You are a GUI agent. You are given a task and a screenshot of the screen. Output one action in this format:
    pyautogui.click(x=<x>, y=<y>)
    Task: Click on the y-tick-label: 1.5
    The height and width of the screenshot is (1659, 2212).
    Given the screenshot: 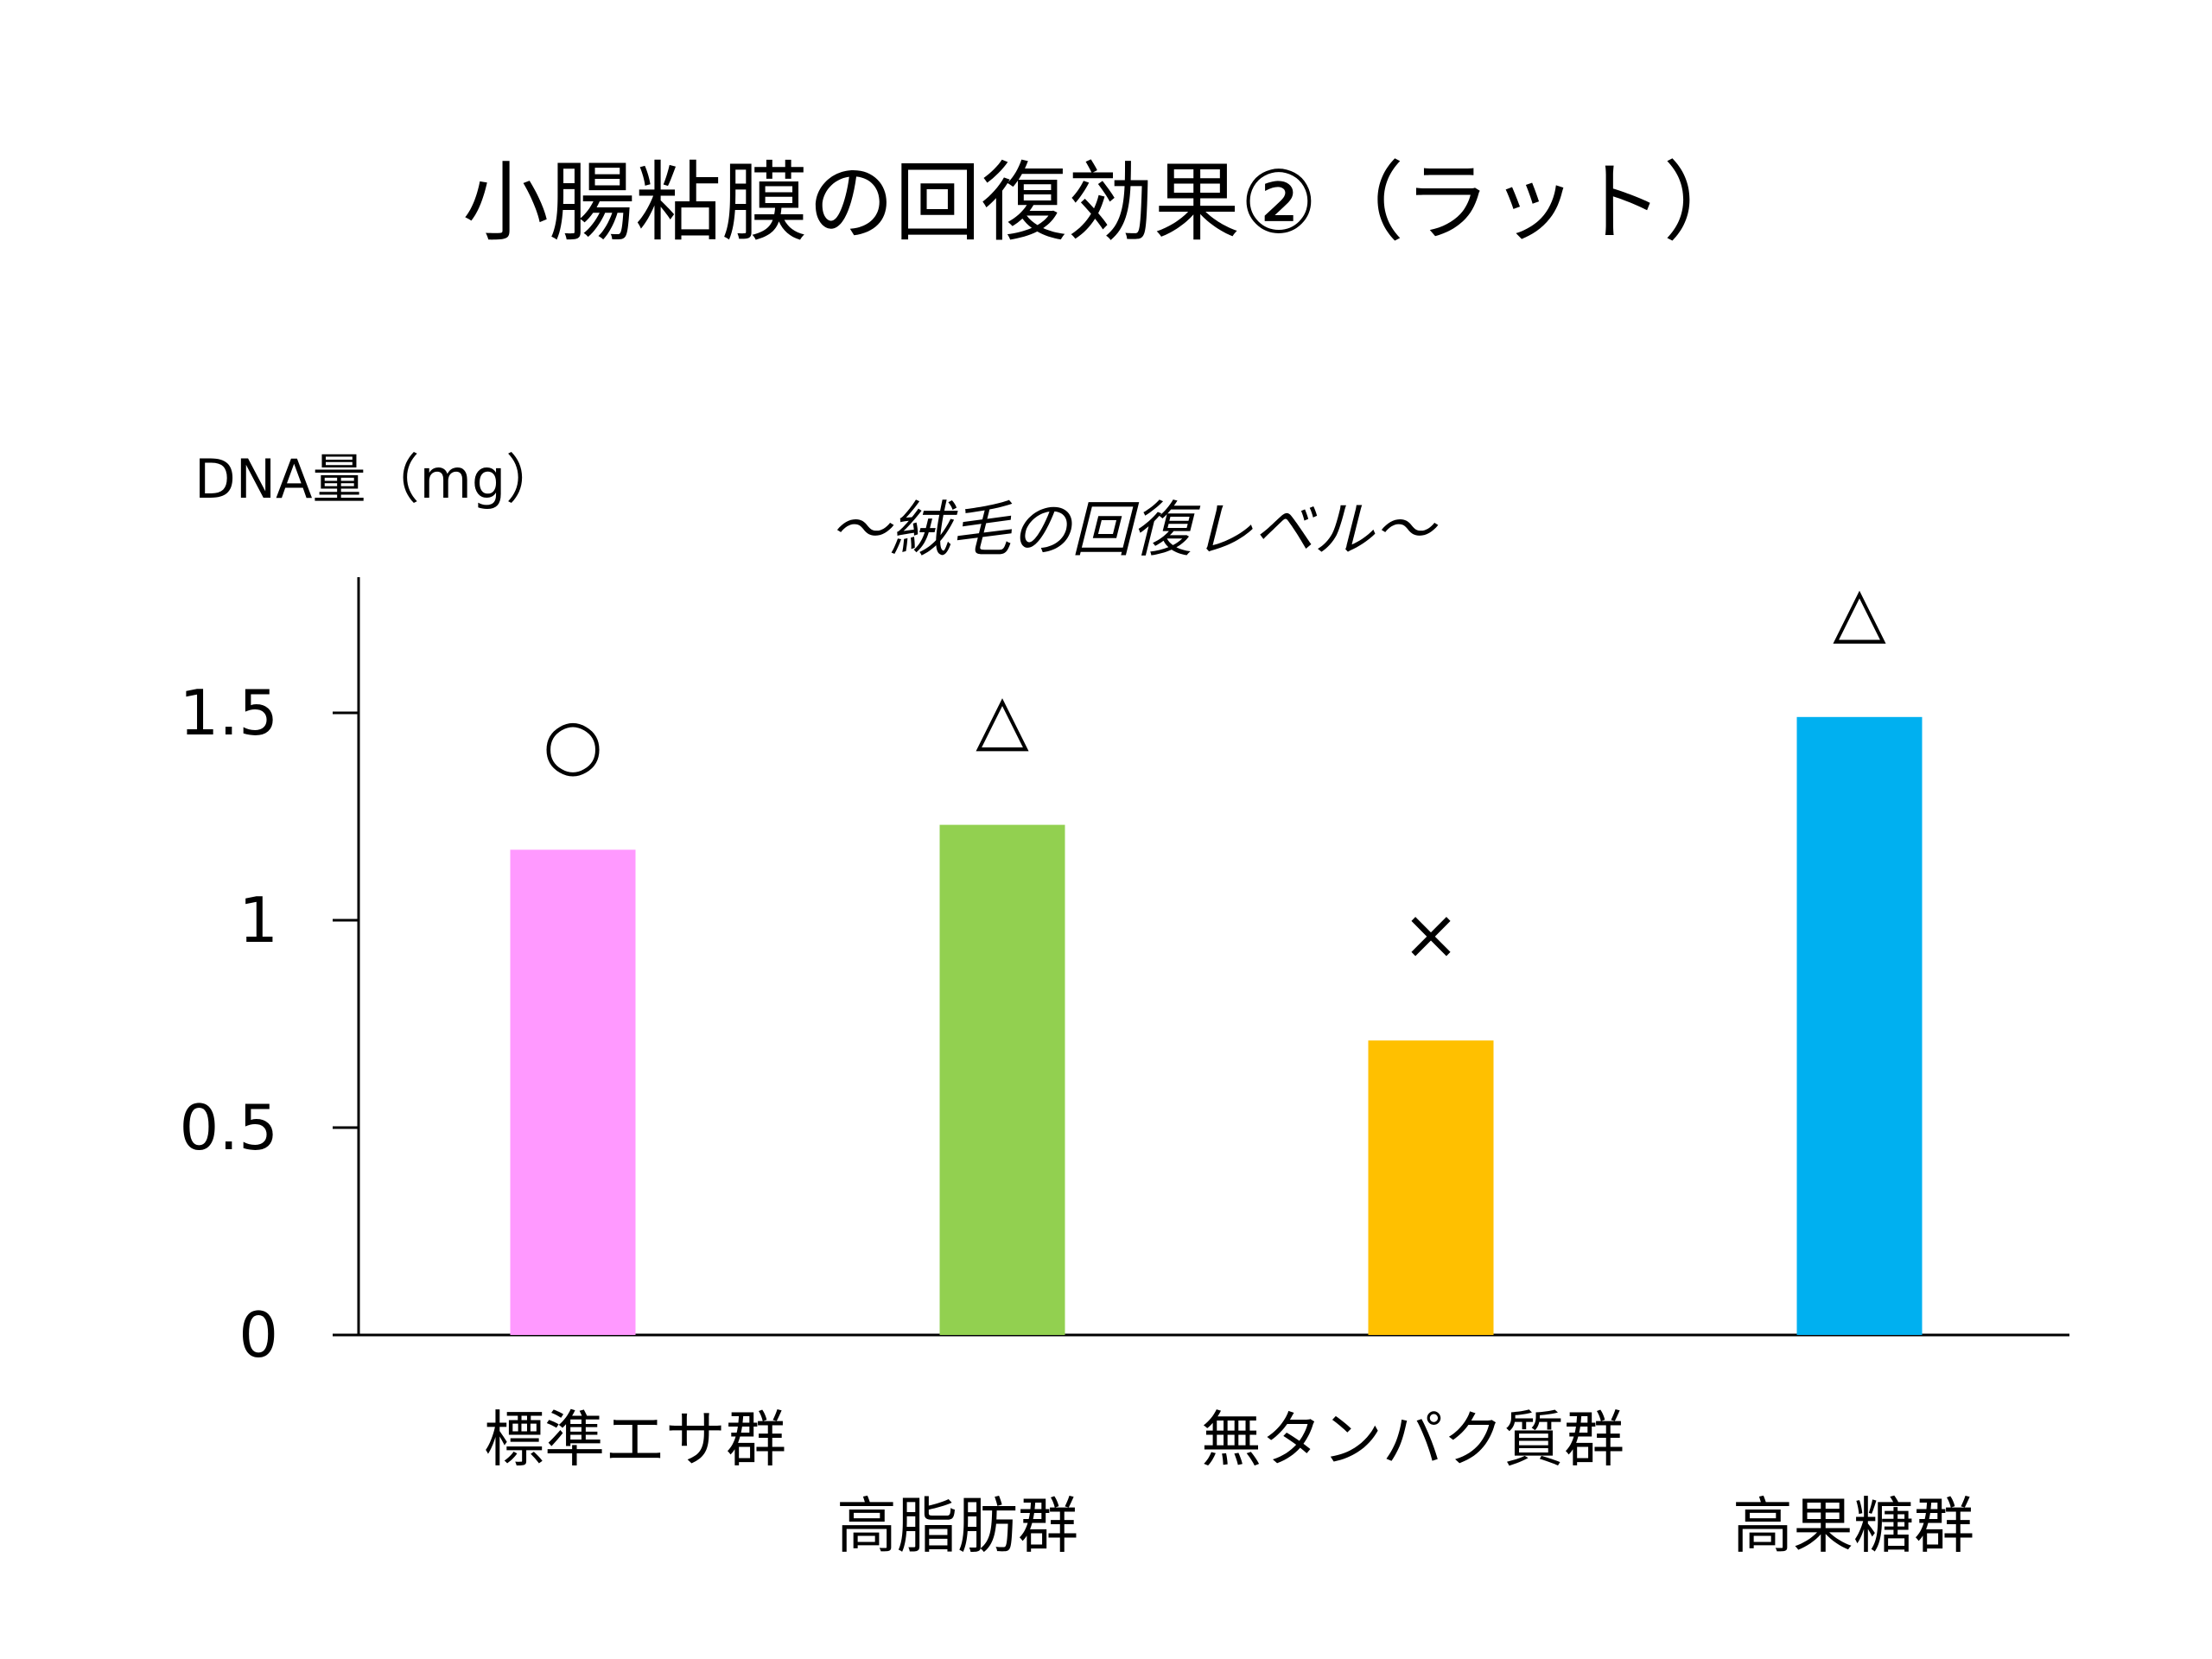 What is the action you would take?
    pyautogui.click(x=229, y=713)
    